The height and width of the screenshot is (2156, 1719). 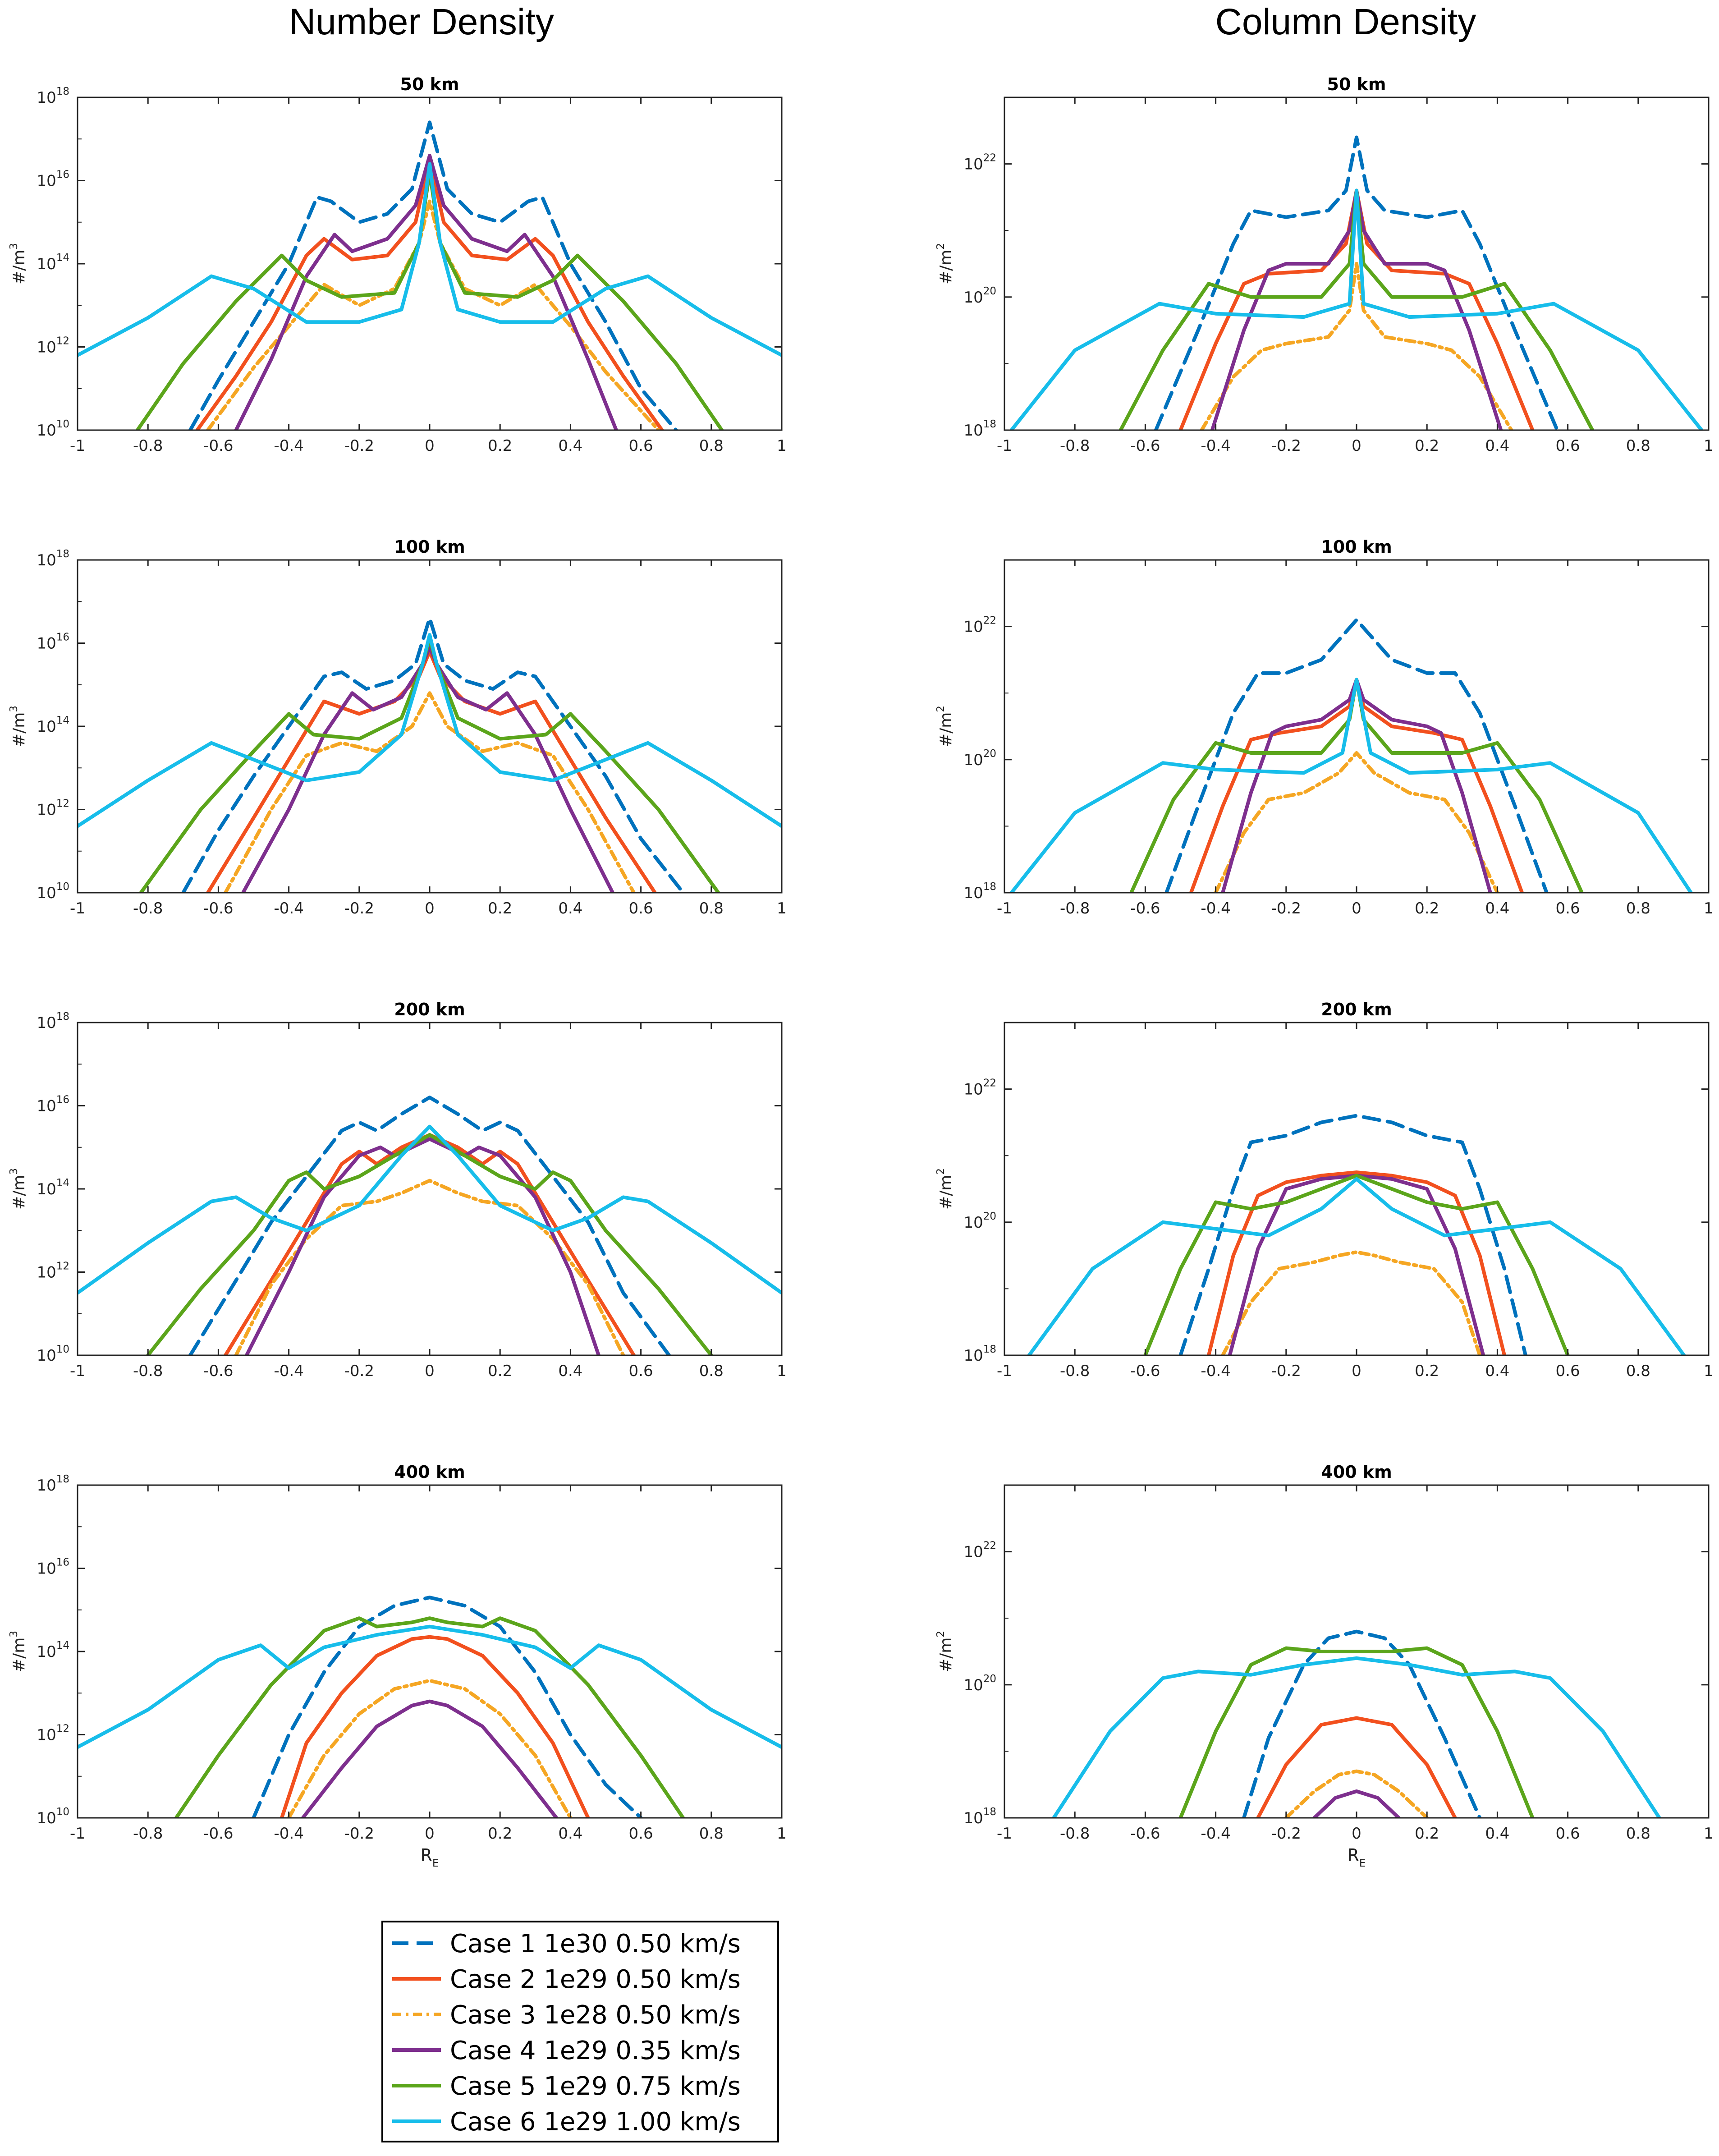 I want to click on panel-title: 200 km, so click(x=1356, y=1009).